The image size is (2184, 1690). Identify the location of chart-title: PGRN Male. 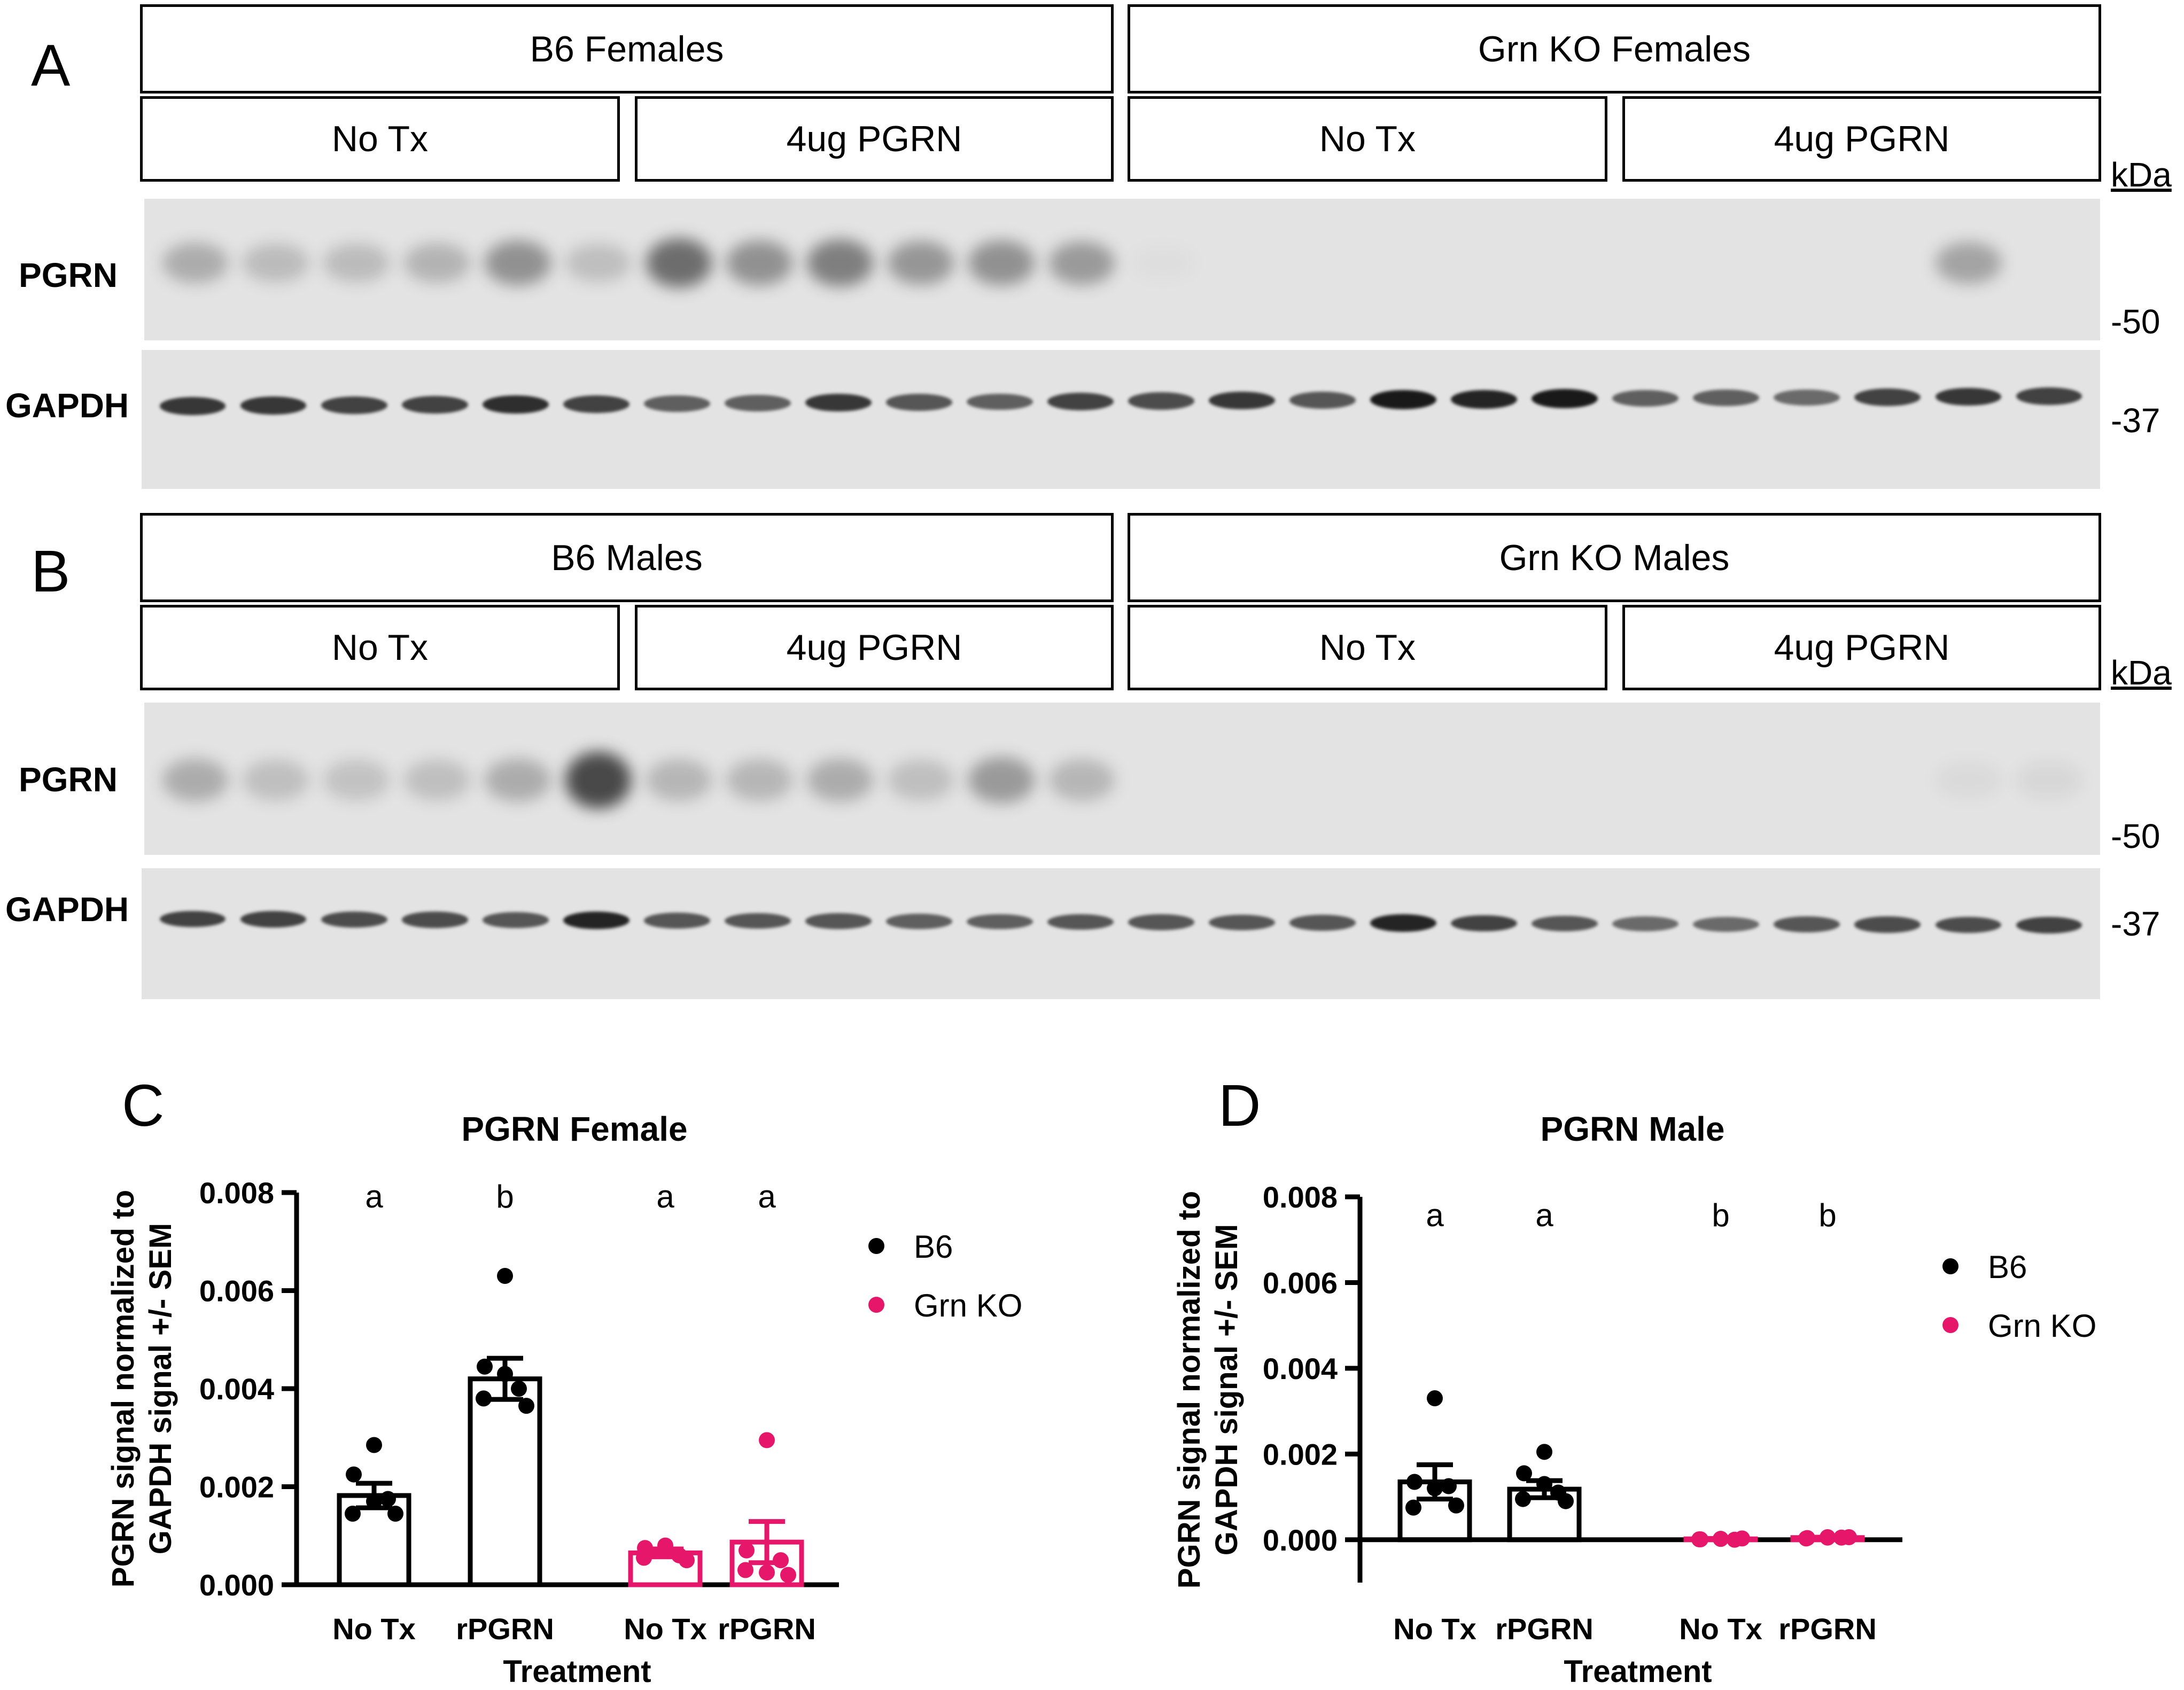
(1633, 1129).